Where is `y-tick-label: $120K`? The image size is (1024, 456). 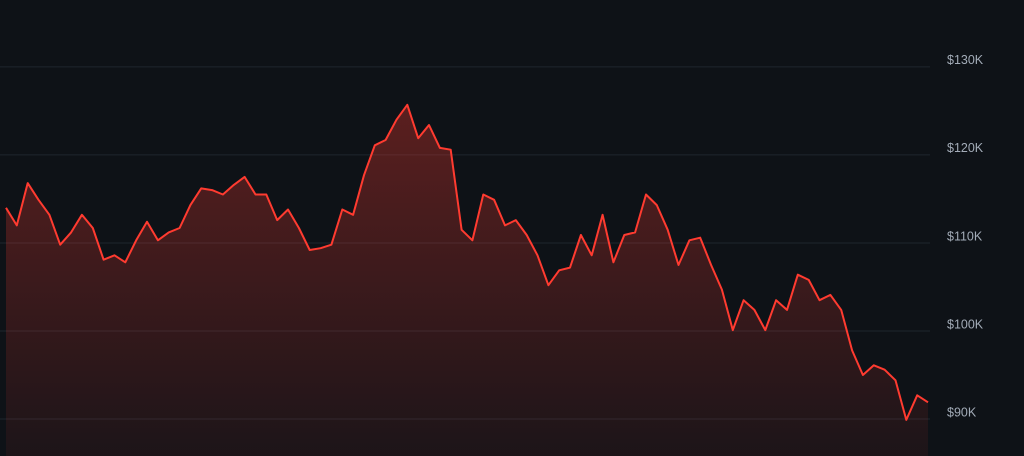 y-tick-label: $120K is located at coordinates (965, 148).